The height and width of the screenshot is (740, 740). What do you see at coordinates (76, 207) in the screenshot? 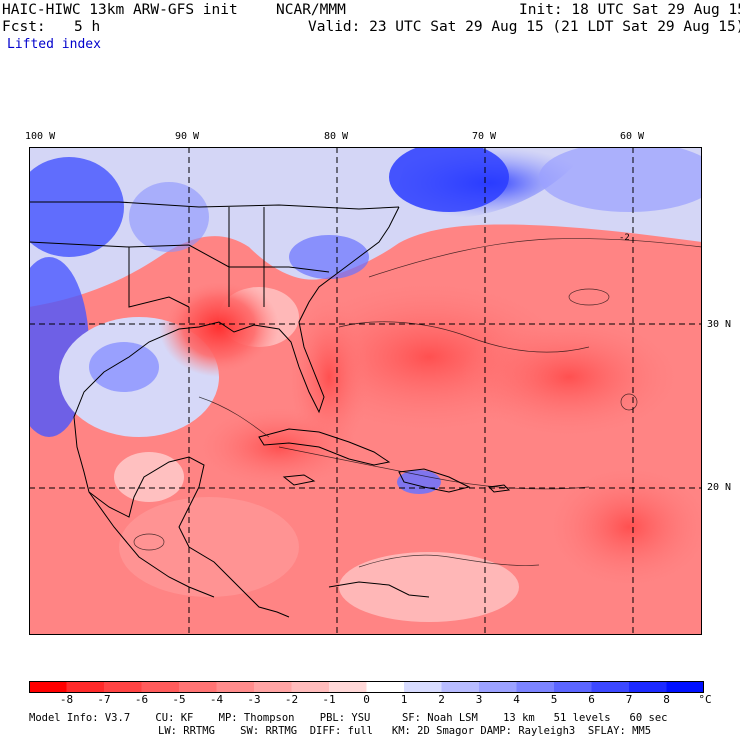
I see `stable-core-west` at bounding box center [76, 207].